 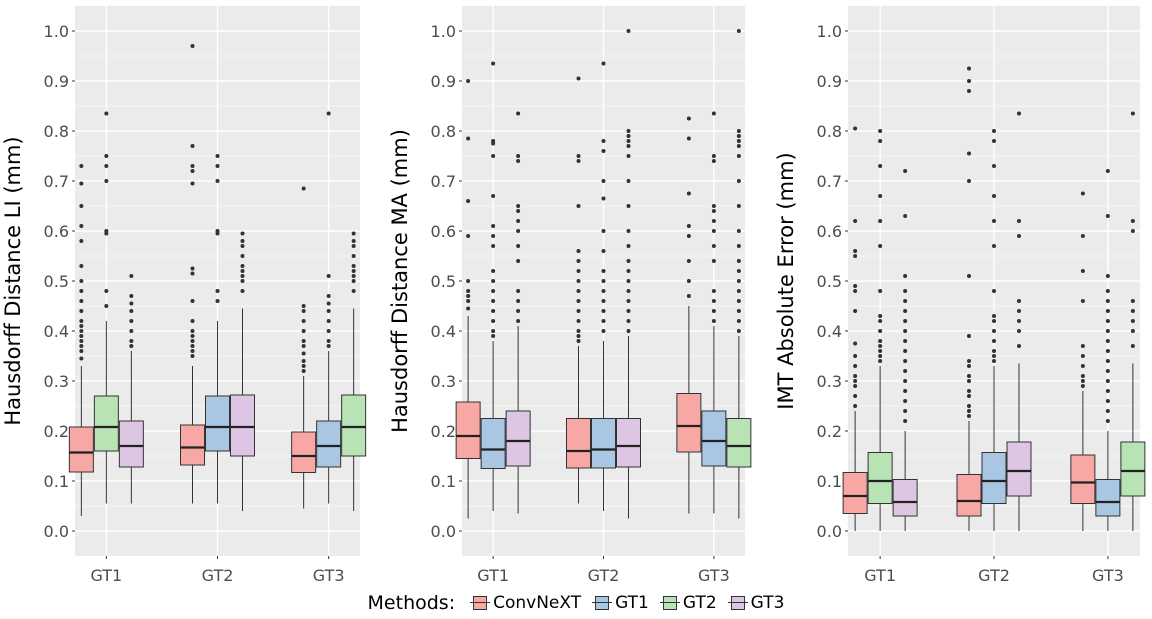 What do you see at coordinates (620, 603) in the screenshot?
I see `legend-item-gt1: GT1` at bounding box center [620, 603].